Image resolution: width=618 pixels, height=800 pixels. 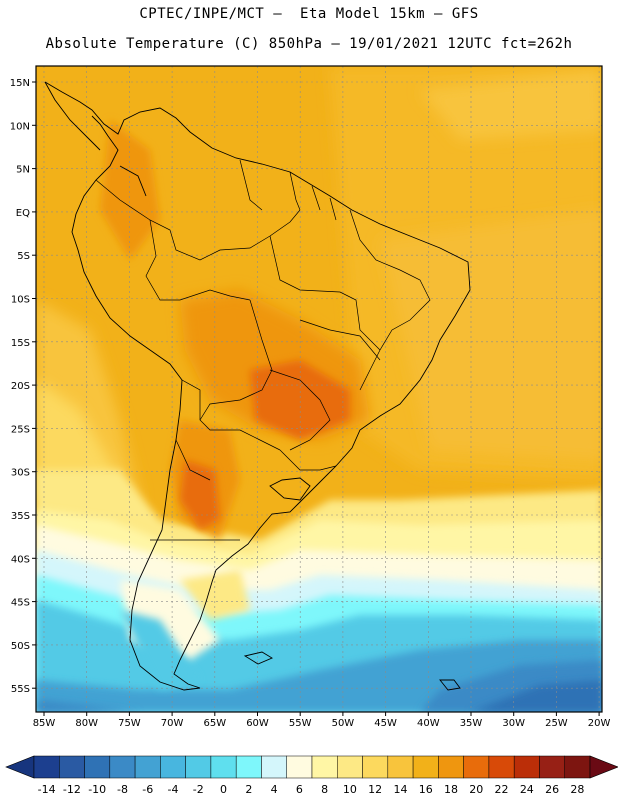 What do you see at coordinates (603, 767) in the screenshot?
I see `colorbar-right-arrow` at bounding box center [603, 767].